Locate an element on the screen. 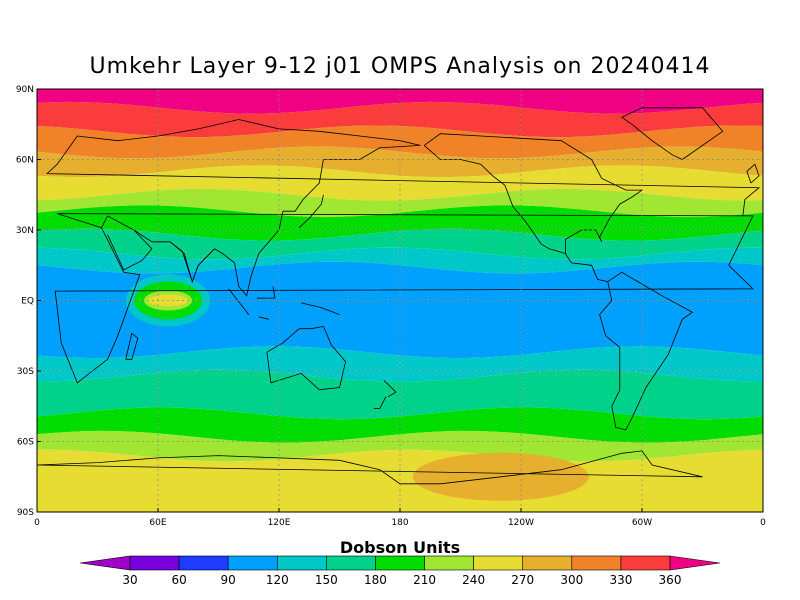 The image size is (800, 600). colorbar-tick-label: 300 is located at coordinates (571, 580).